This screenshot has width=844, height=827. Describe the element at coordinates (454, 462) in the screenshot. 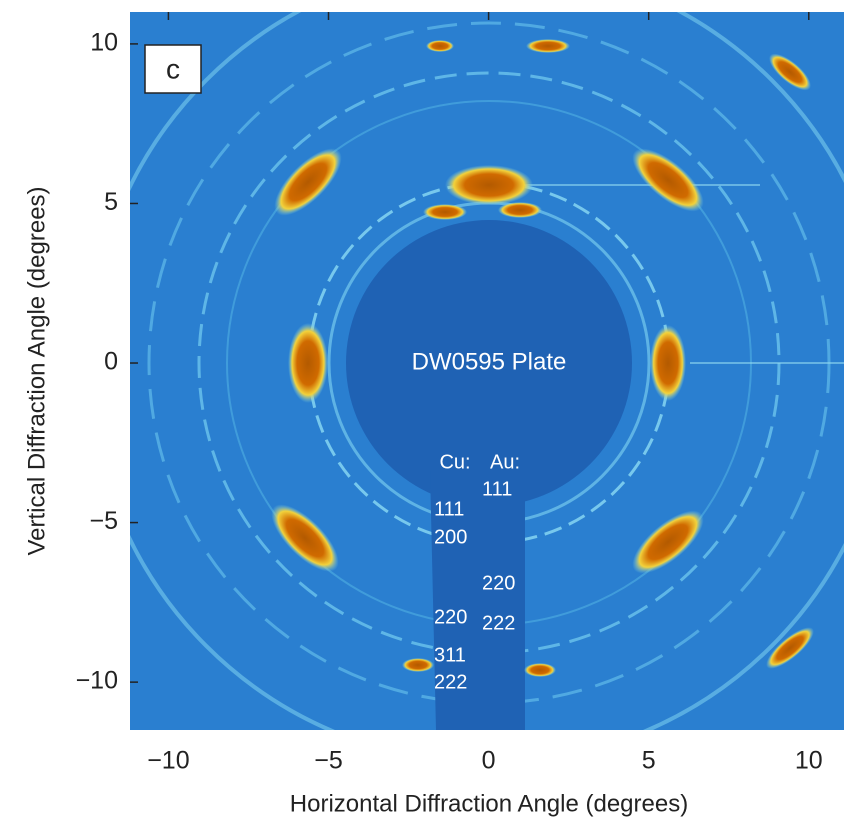

I see `cu-header: Cu:` at that location.